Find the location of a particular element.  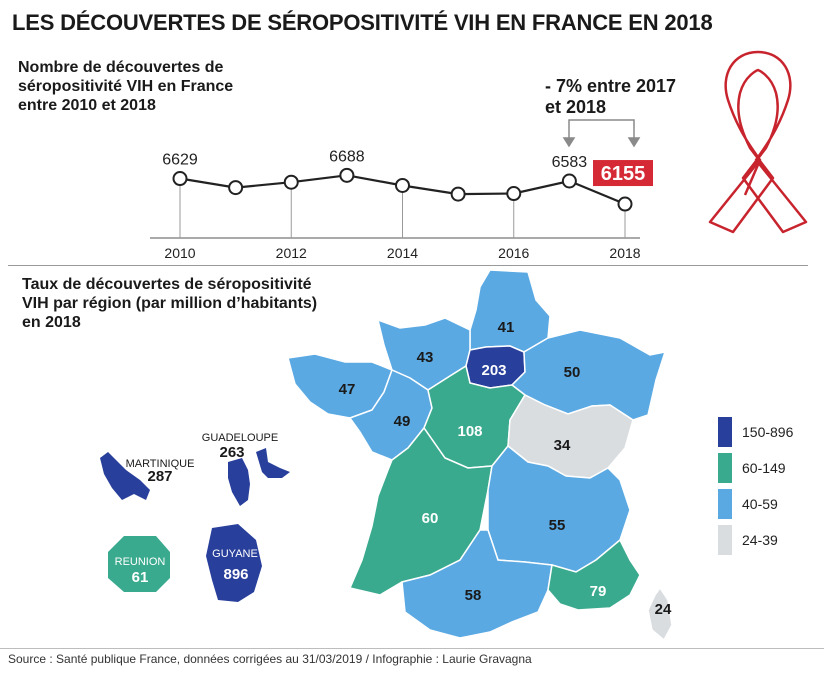

line-chart: 2010 2012 2014 2016 2018 6629 6688 6583 6155 is located at coordinates (401, 204).